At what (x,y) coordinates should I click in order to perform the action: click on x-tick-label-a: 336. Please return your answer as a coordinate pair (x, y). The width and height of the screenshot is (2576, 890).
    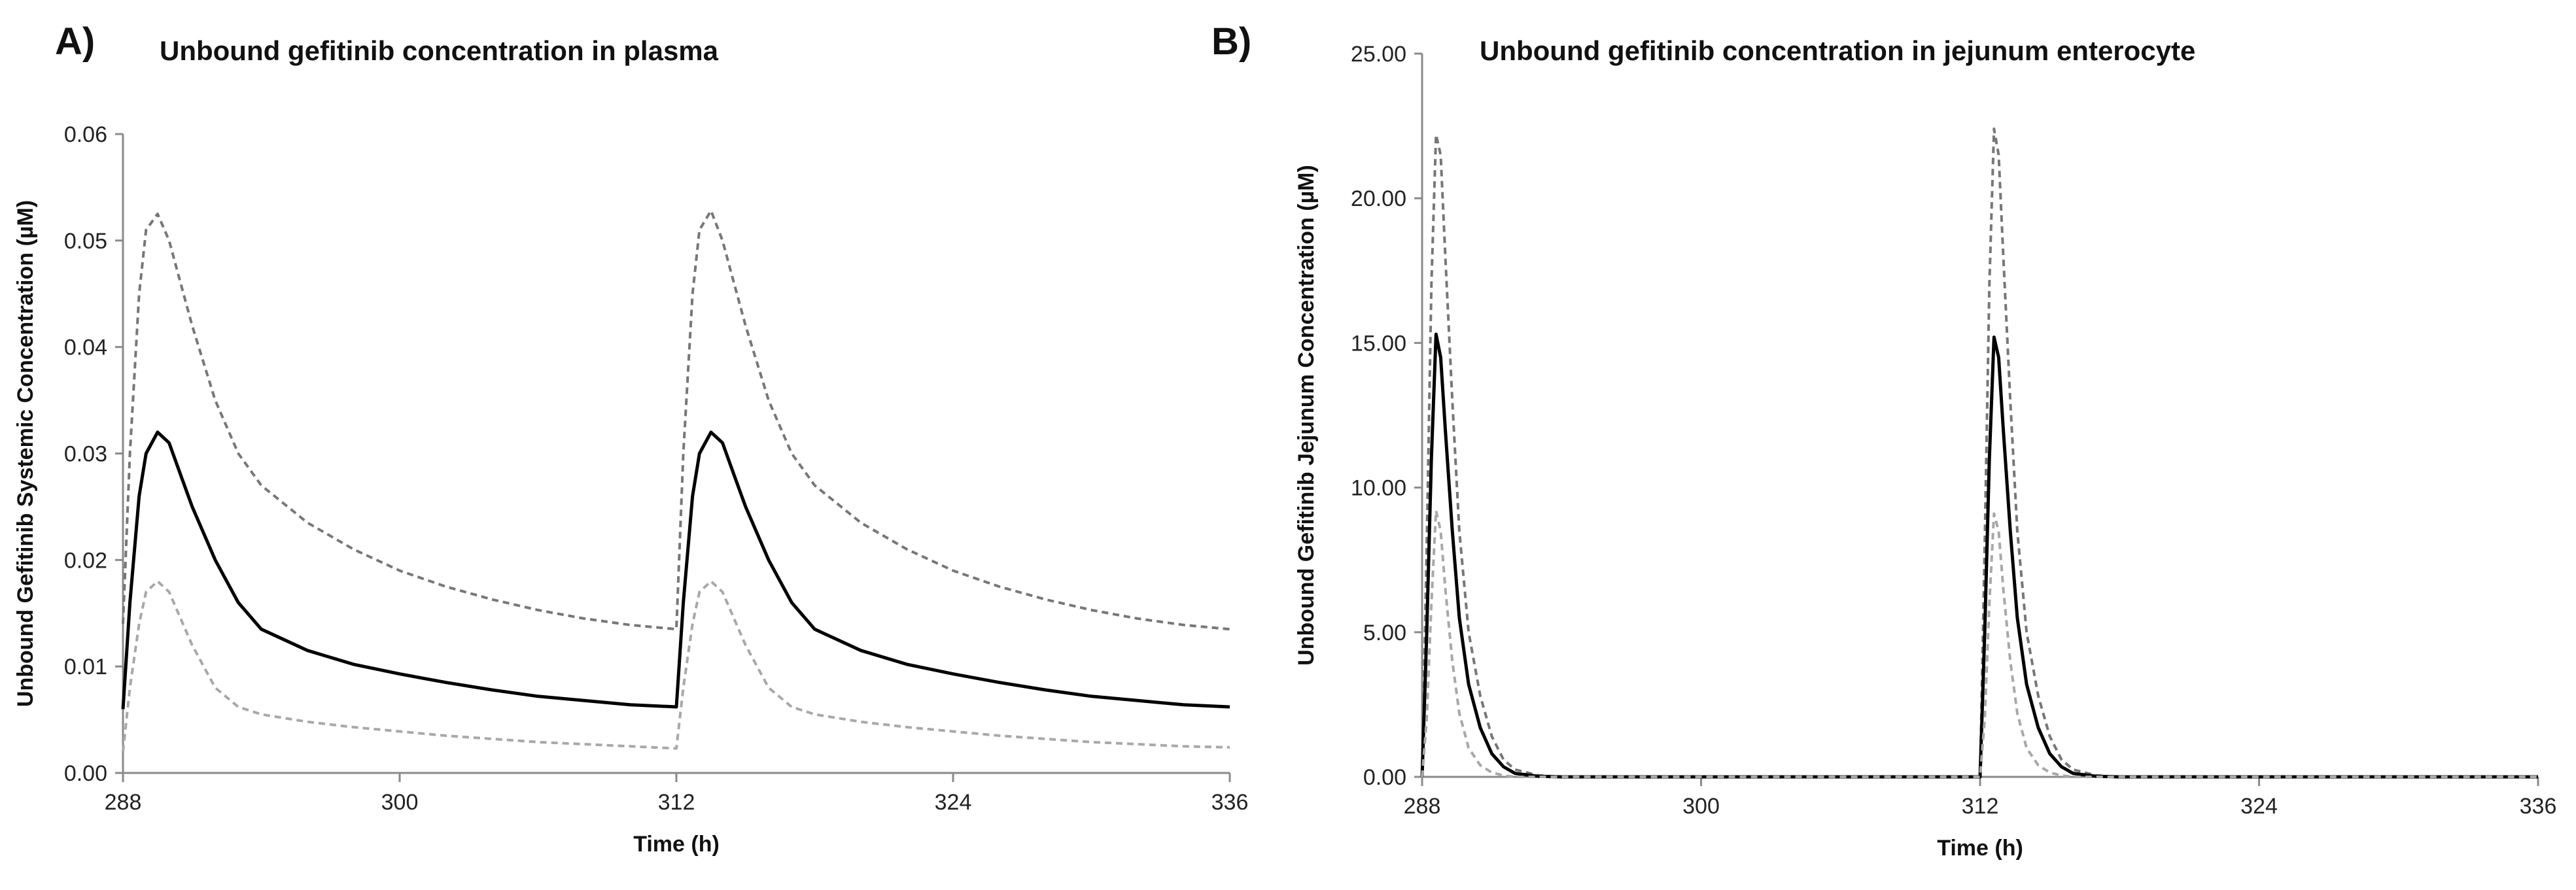
    Looking at the image, I should click on (1230, 802).